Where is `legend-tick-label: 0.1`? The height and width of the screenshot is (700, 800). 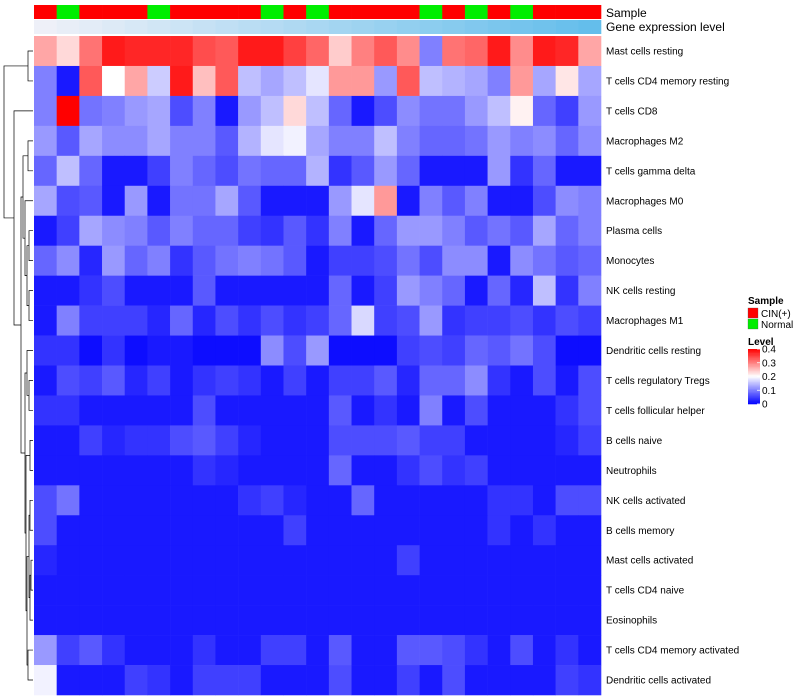
legend-tick-label: 0.1 is located at coordinates (769, 391).